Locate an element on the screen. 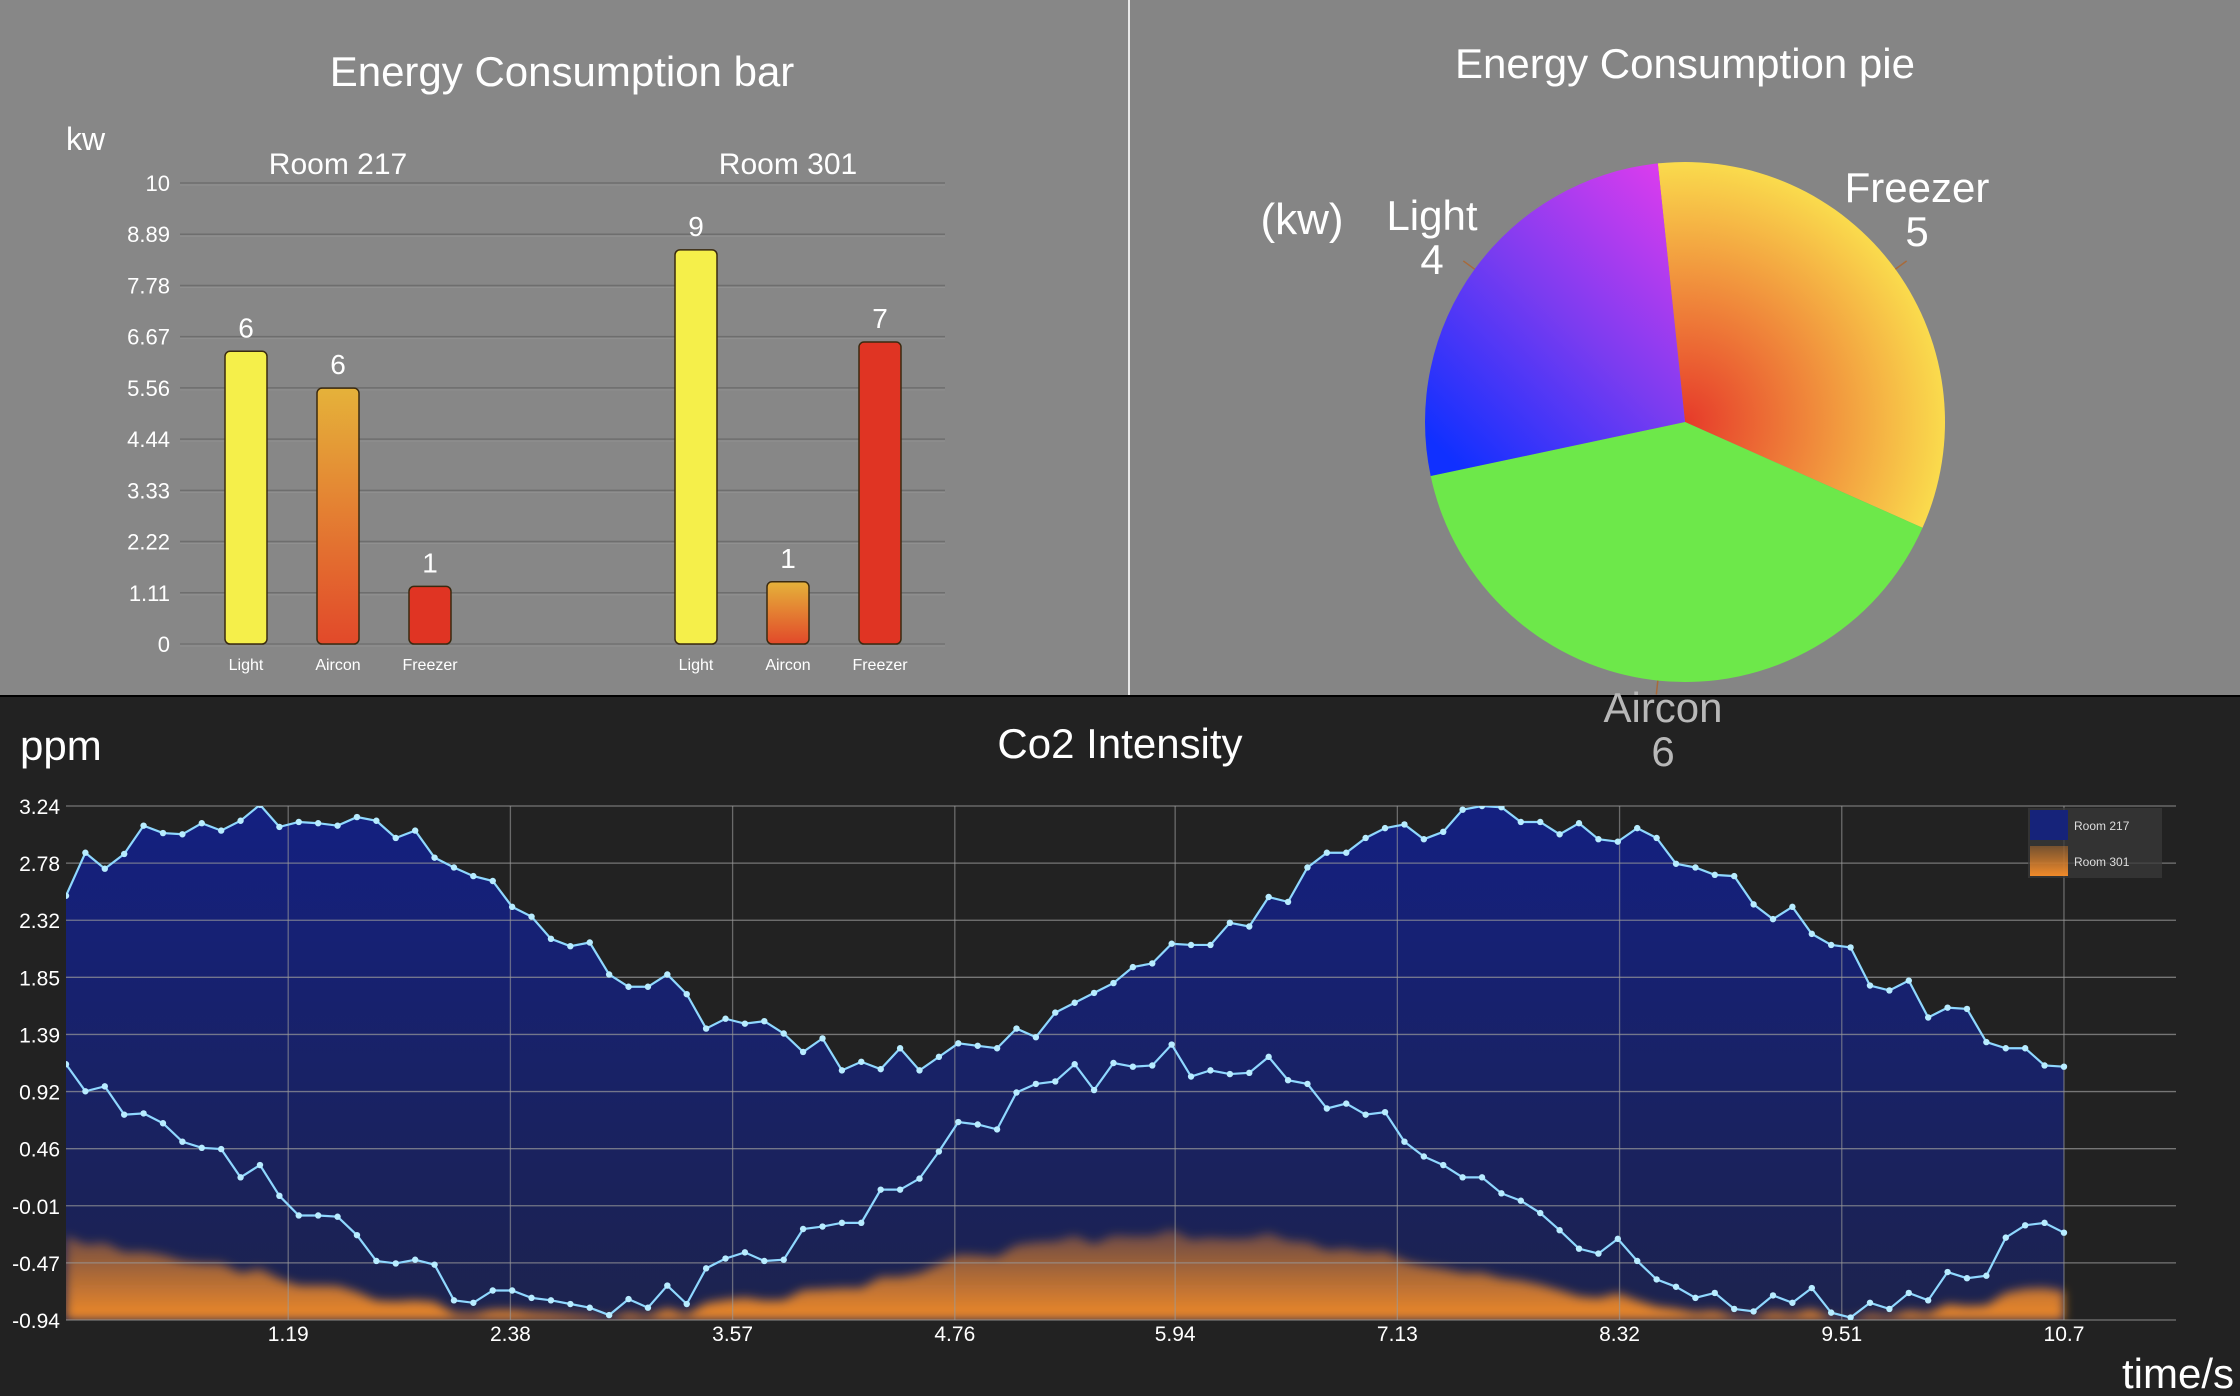 This screenshot has height=1396, width=2240. bar-room-217-freezer is located at coordinates (430, 615).